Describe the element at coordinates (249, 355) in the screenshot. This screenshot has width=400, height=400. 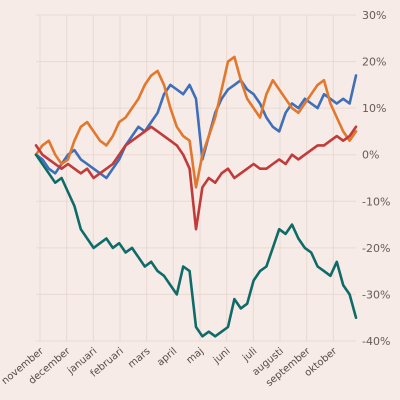
I see `x-tick-label: juli` at that location.